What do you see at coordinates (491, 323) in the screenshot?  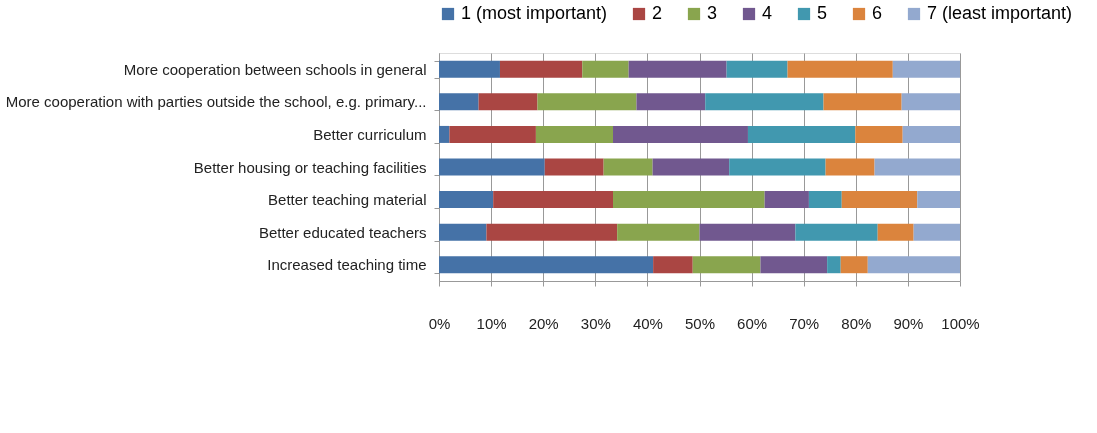 I see `x-tick-label: 10%` at bounding box center [491, 323].